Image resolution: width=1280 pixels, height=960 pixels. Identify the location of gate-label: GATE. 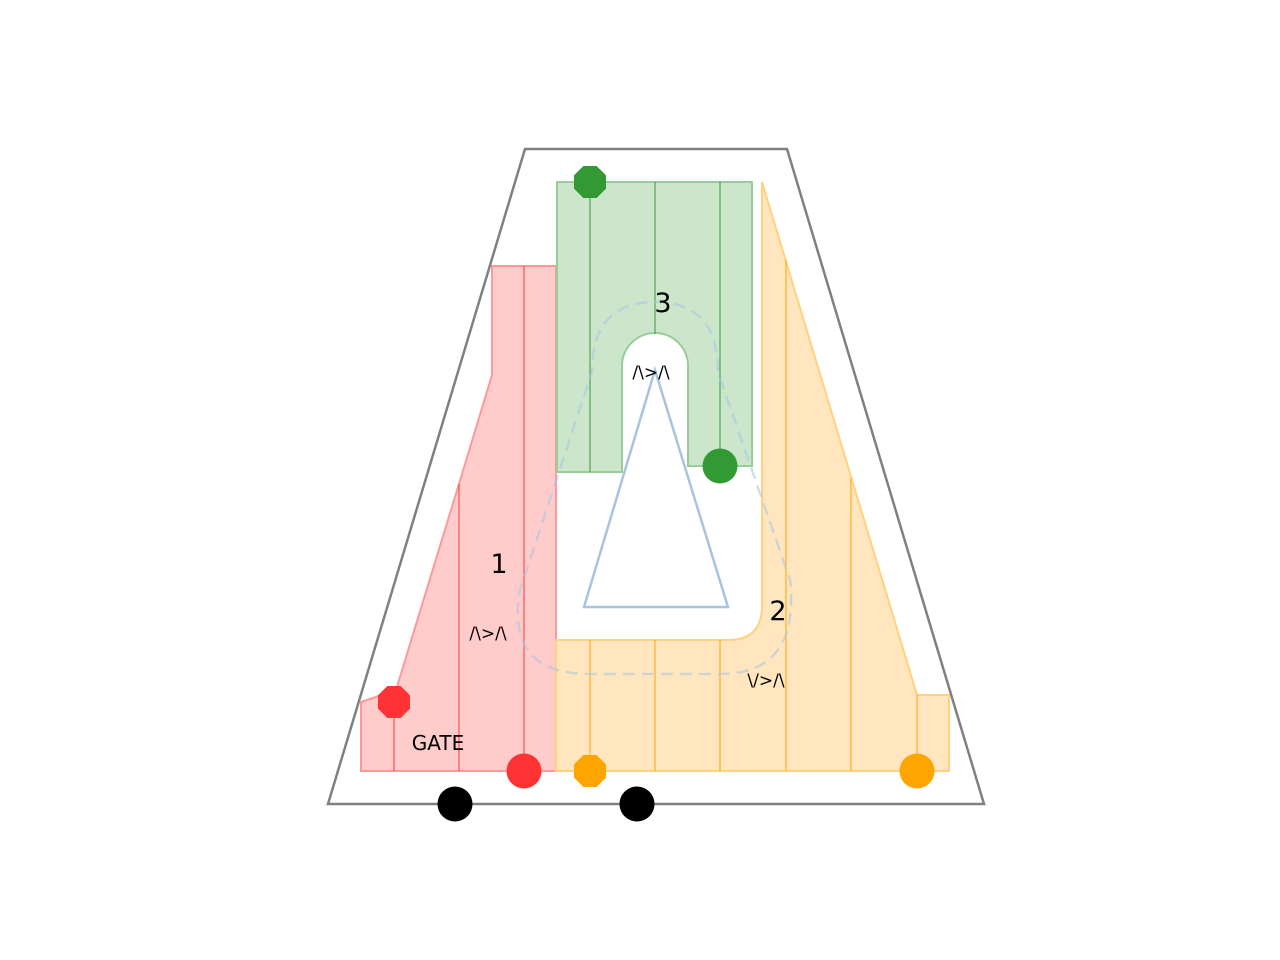
(438, 743).